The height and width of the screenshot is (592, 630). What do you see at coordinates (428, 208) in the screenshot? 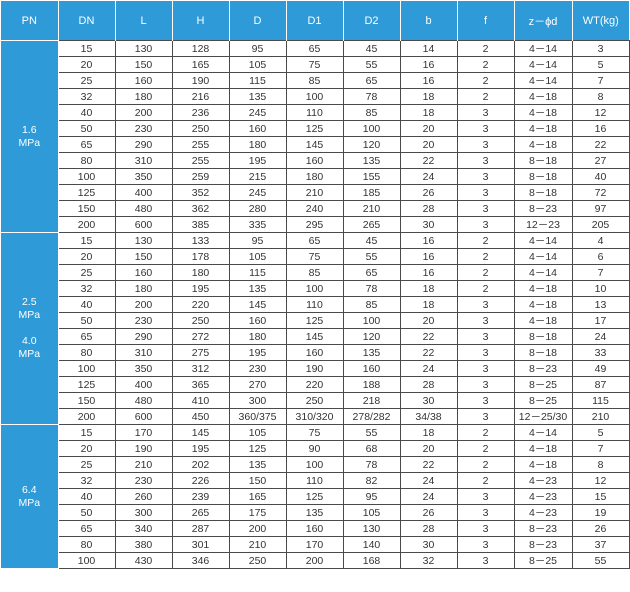
I see `table-cell: 28` at bounding box center [428, 208].